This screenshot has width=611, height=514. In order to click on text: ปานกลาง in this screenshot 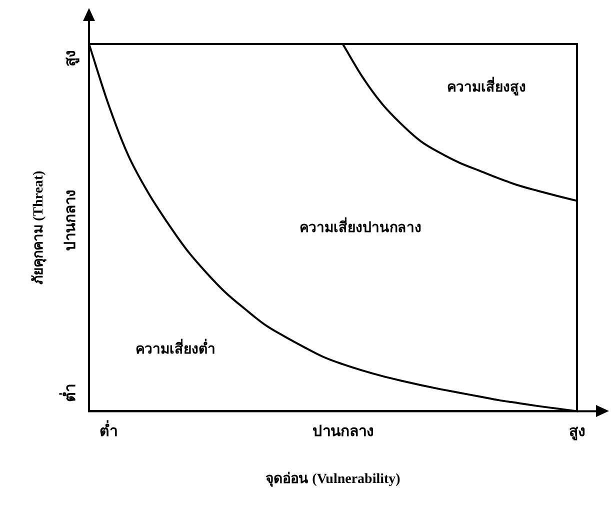, I will do `click(70, 220)`.